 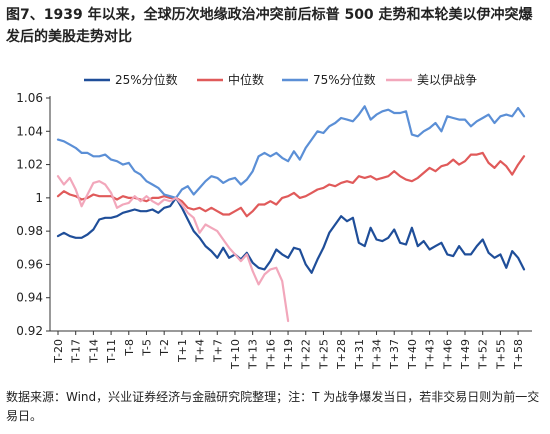 I want to click on x-tick-label: T+49, so click(x=465, y=354).